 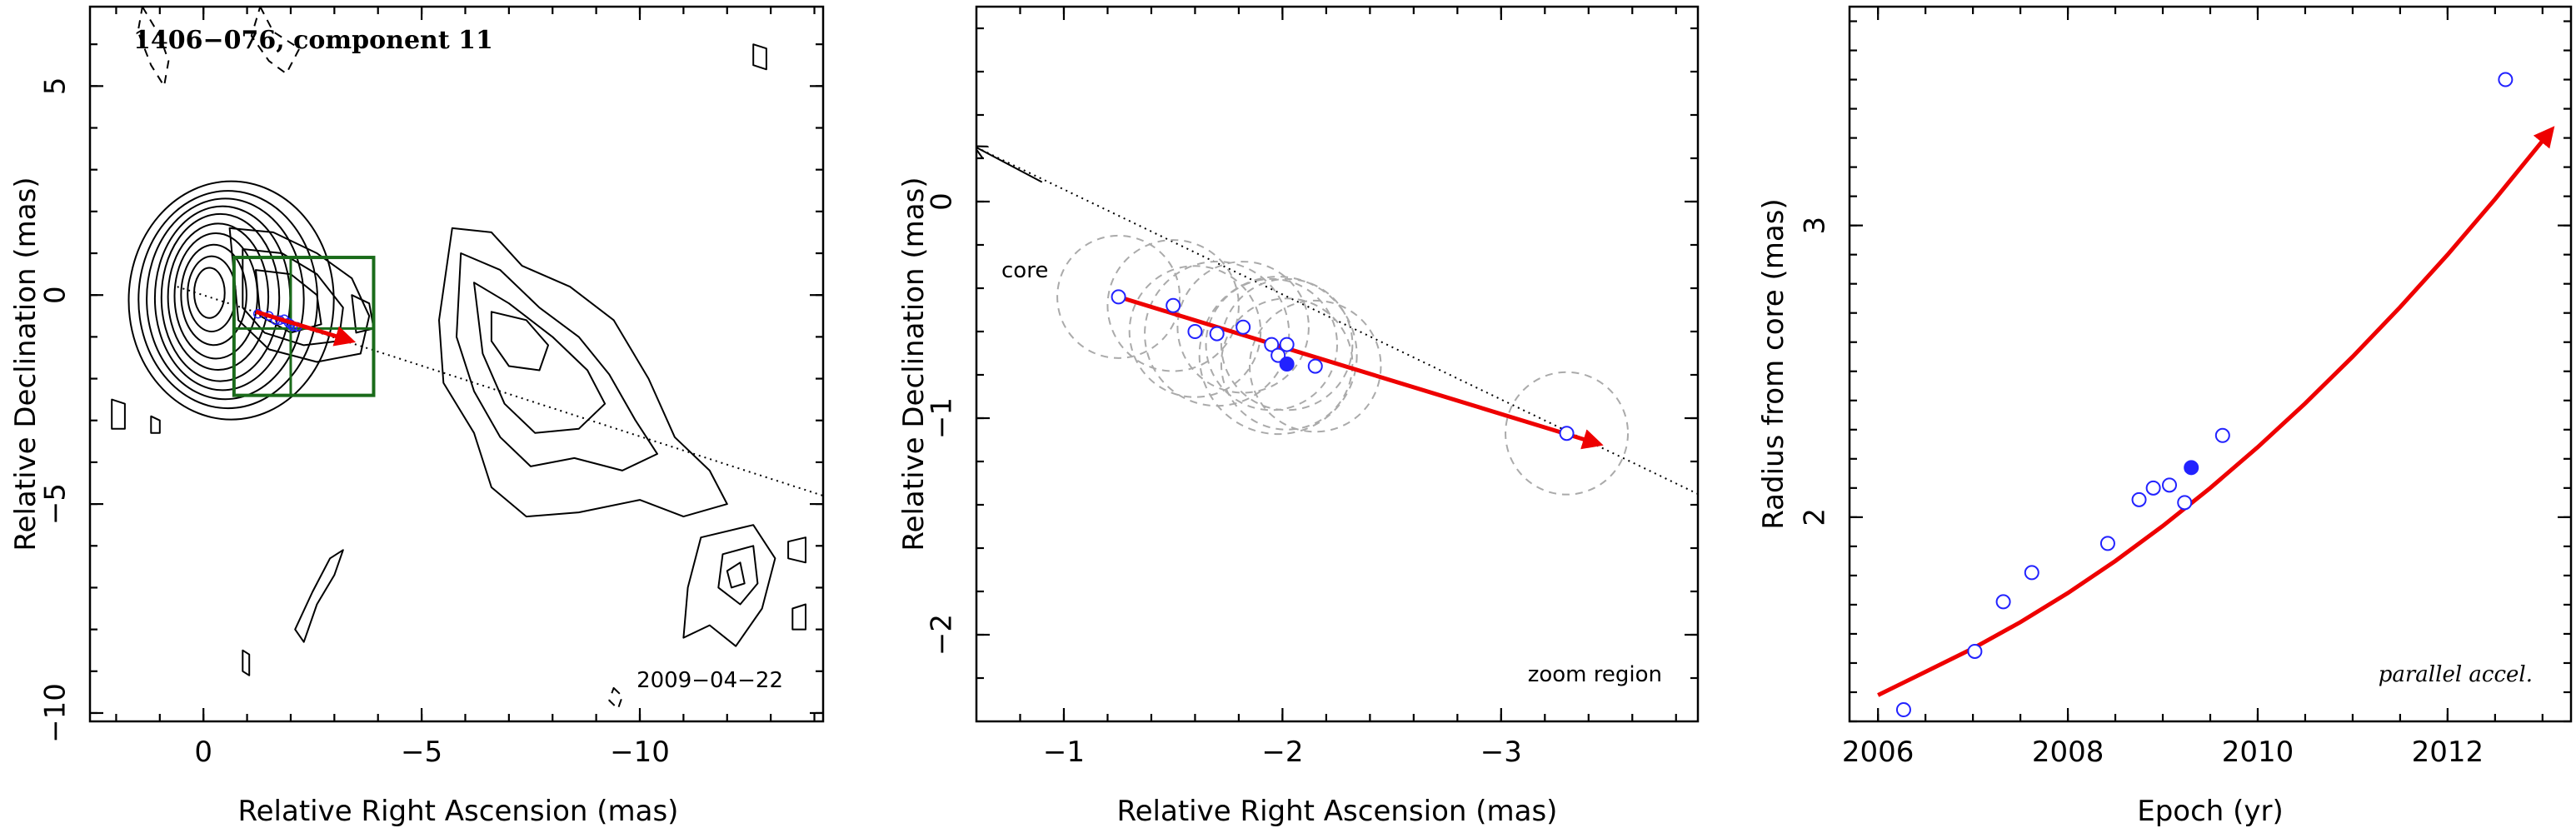 What do you see at coordinates (55, 86) in the screenshot?
I see `y-tick-label: 5` at bounding box center [55, 86].